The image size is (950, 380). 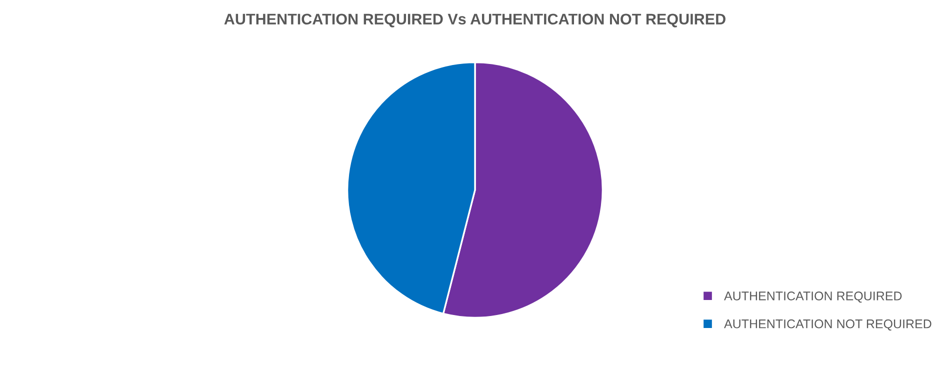 What do you see at coordinates (828, 325) in the screenshot?
I see `legend-label: AUTHENTICATION NOT REQUIRED` at bounding box center [828, 325].